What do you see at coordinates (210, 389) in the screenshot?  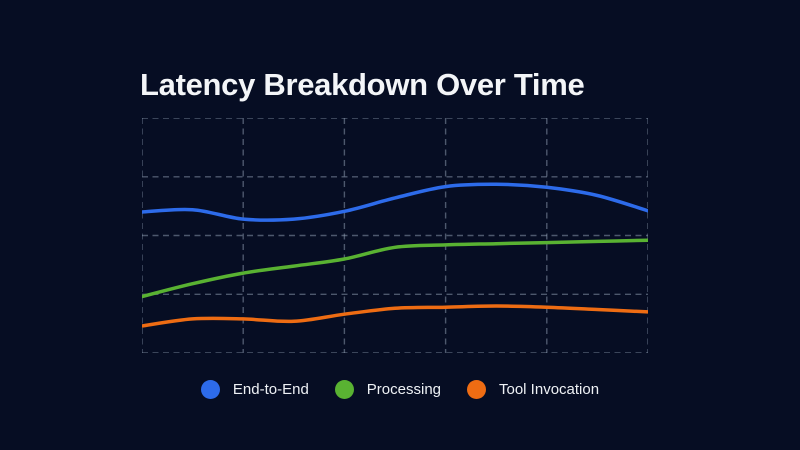 I see `end-to-end-series-swatch` at bounding box center [210, 389].